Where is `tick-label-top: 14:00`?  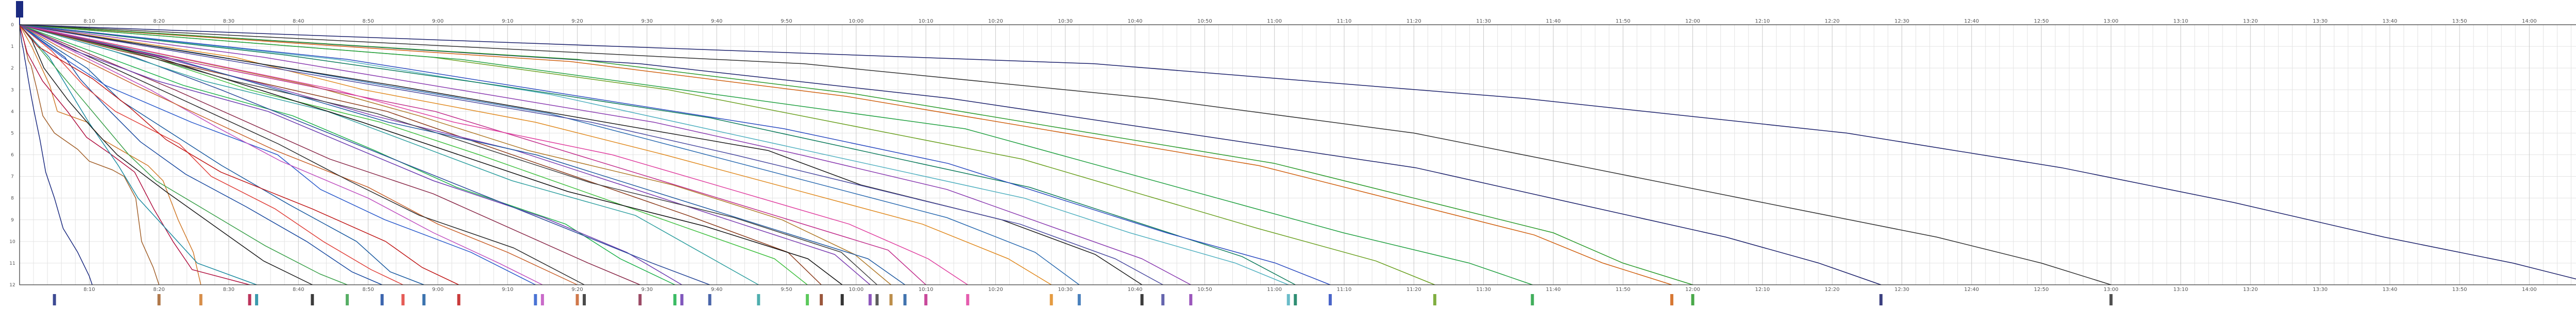 tick-label-top: 14:00 is located at coordinates (2529, 21).